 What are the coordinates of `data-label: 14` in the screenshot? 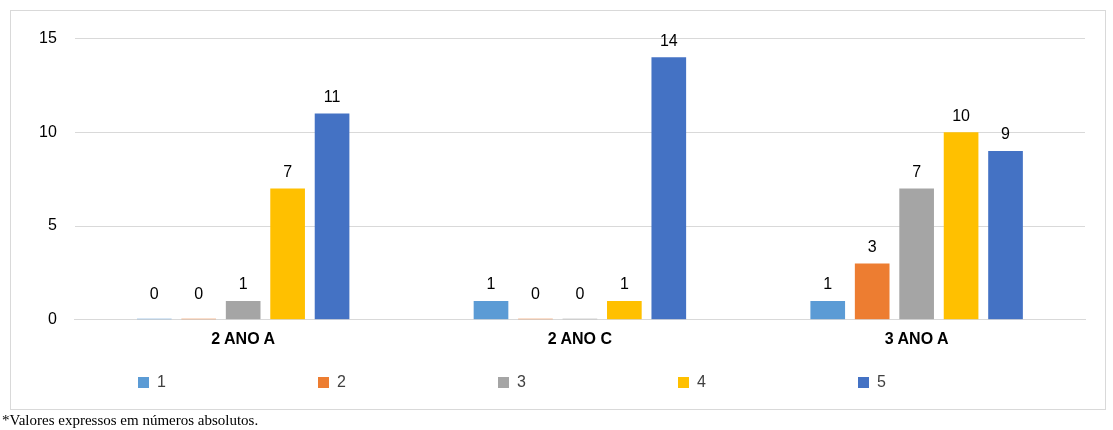 It's located at (668, 40).